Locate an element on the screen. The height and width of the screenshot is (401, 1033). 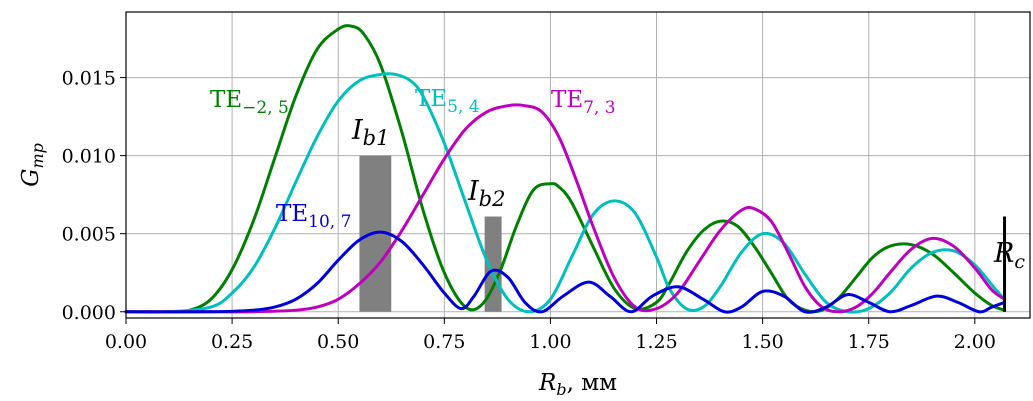
x-axis-label-sub: b is located at coordinates (561, 389).